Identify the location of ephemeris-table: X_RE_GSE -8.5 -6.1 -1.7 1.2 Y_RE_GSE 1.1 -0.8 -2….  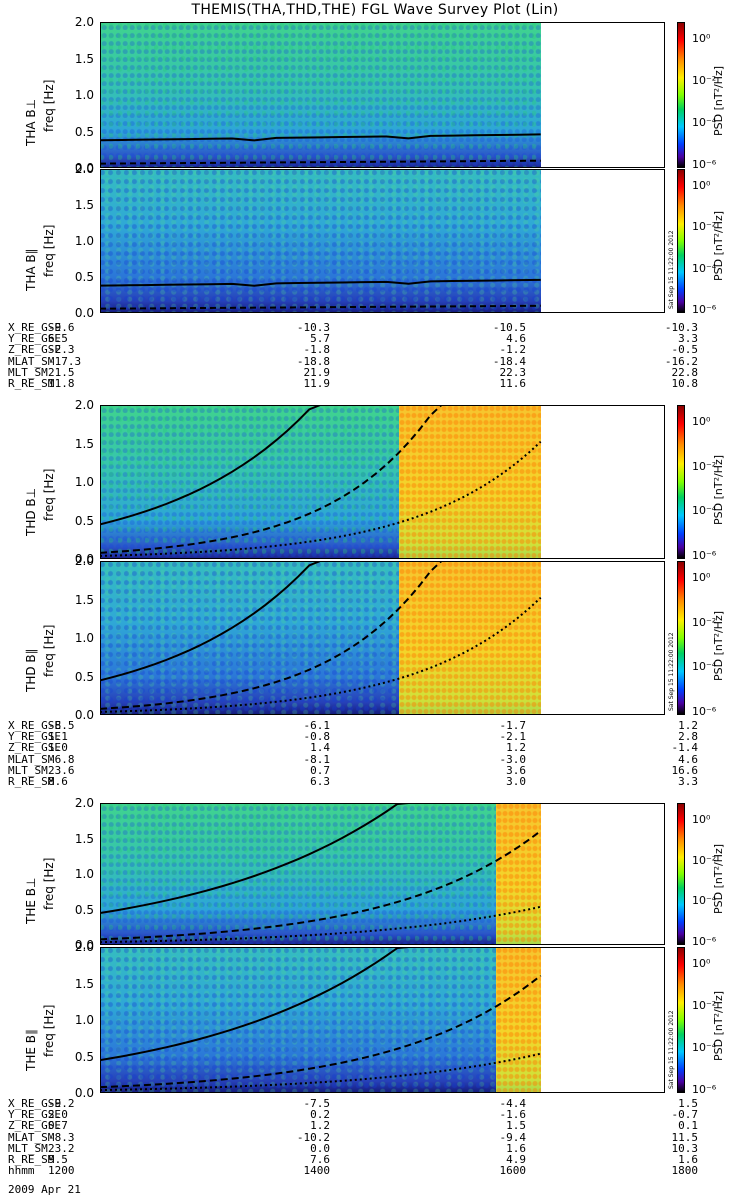
(373, 753).